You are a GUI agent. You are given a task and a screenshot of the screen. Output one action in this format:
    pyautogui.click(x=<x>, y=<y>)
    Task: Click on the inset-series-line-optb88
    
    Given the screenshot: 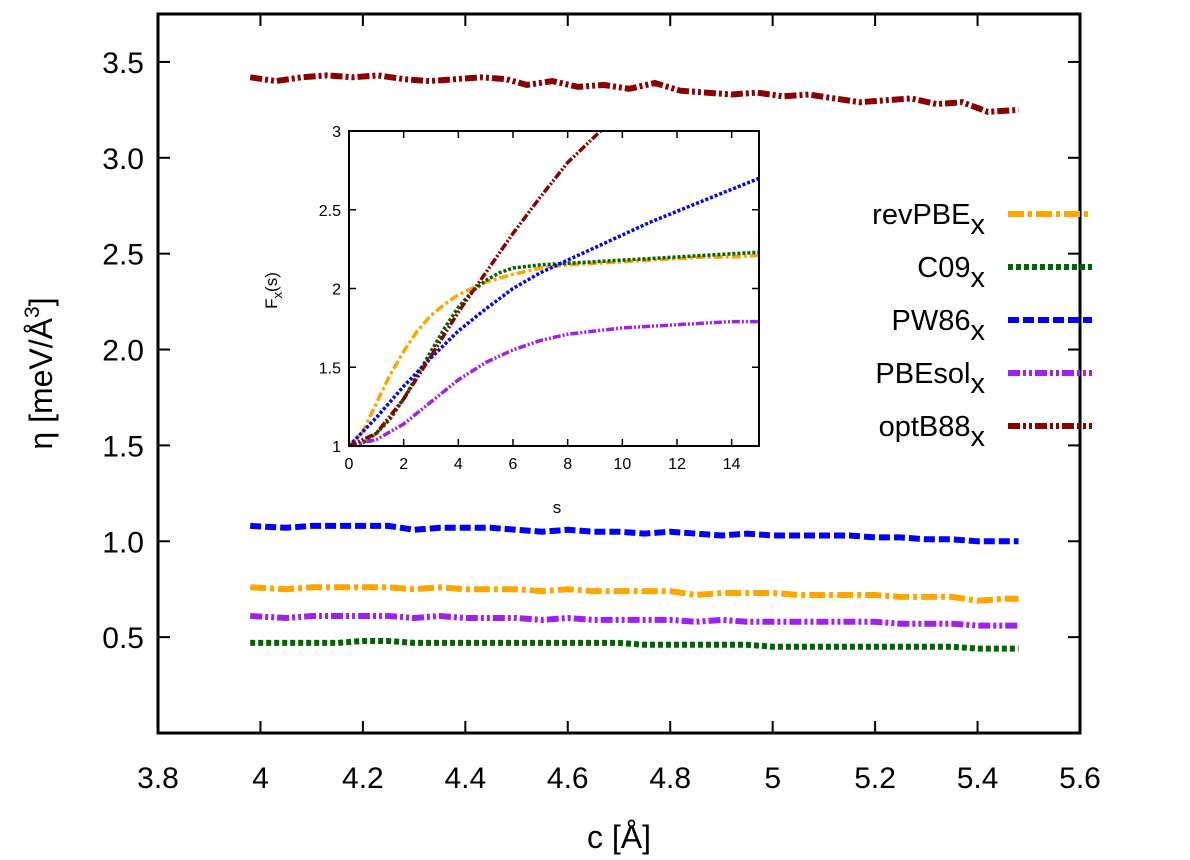 What is the action you would take?
    pyautogui.click(x=475, y=288)
    